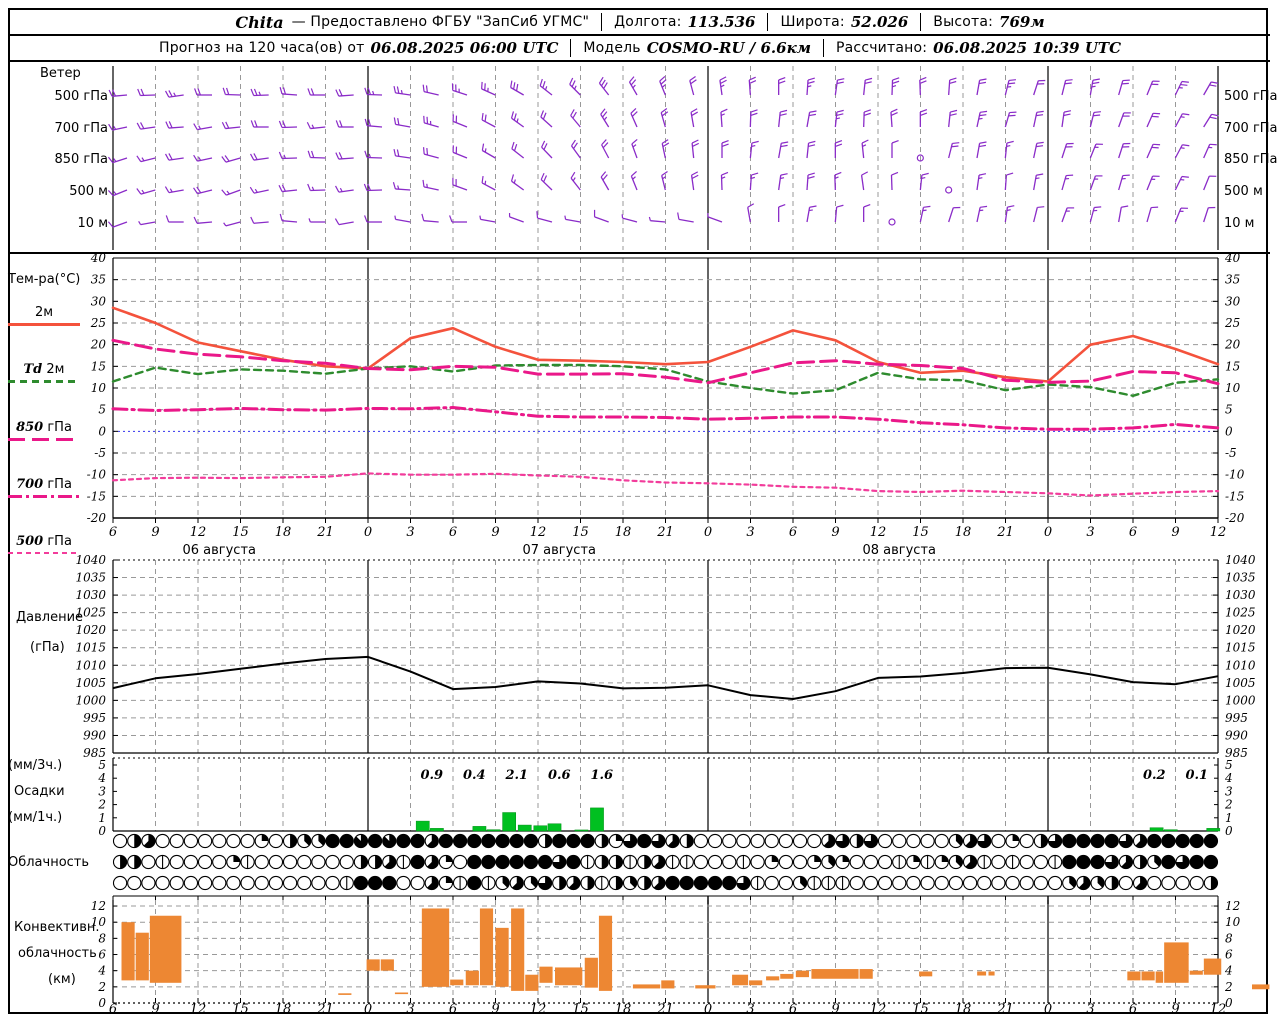  What do you see at coordinates (1240, 700) in the screenshot?
I see `svg-text: 1000` at bounding box center [1240, 700].